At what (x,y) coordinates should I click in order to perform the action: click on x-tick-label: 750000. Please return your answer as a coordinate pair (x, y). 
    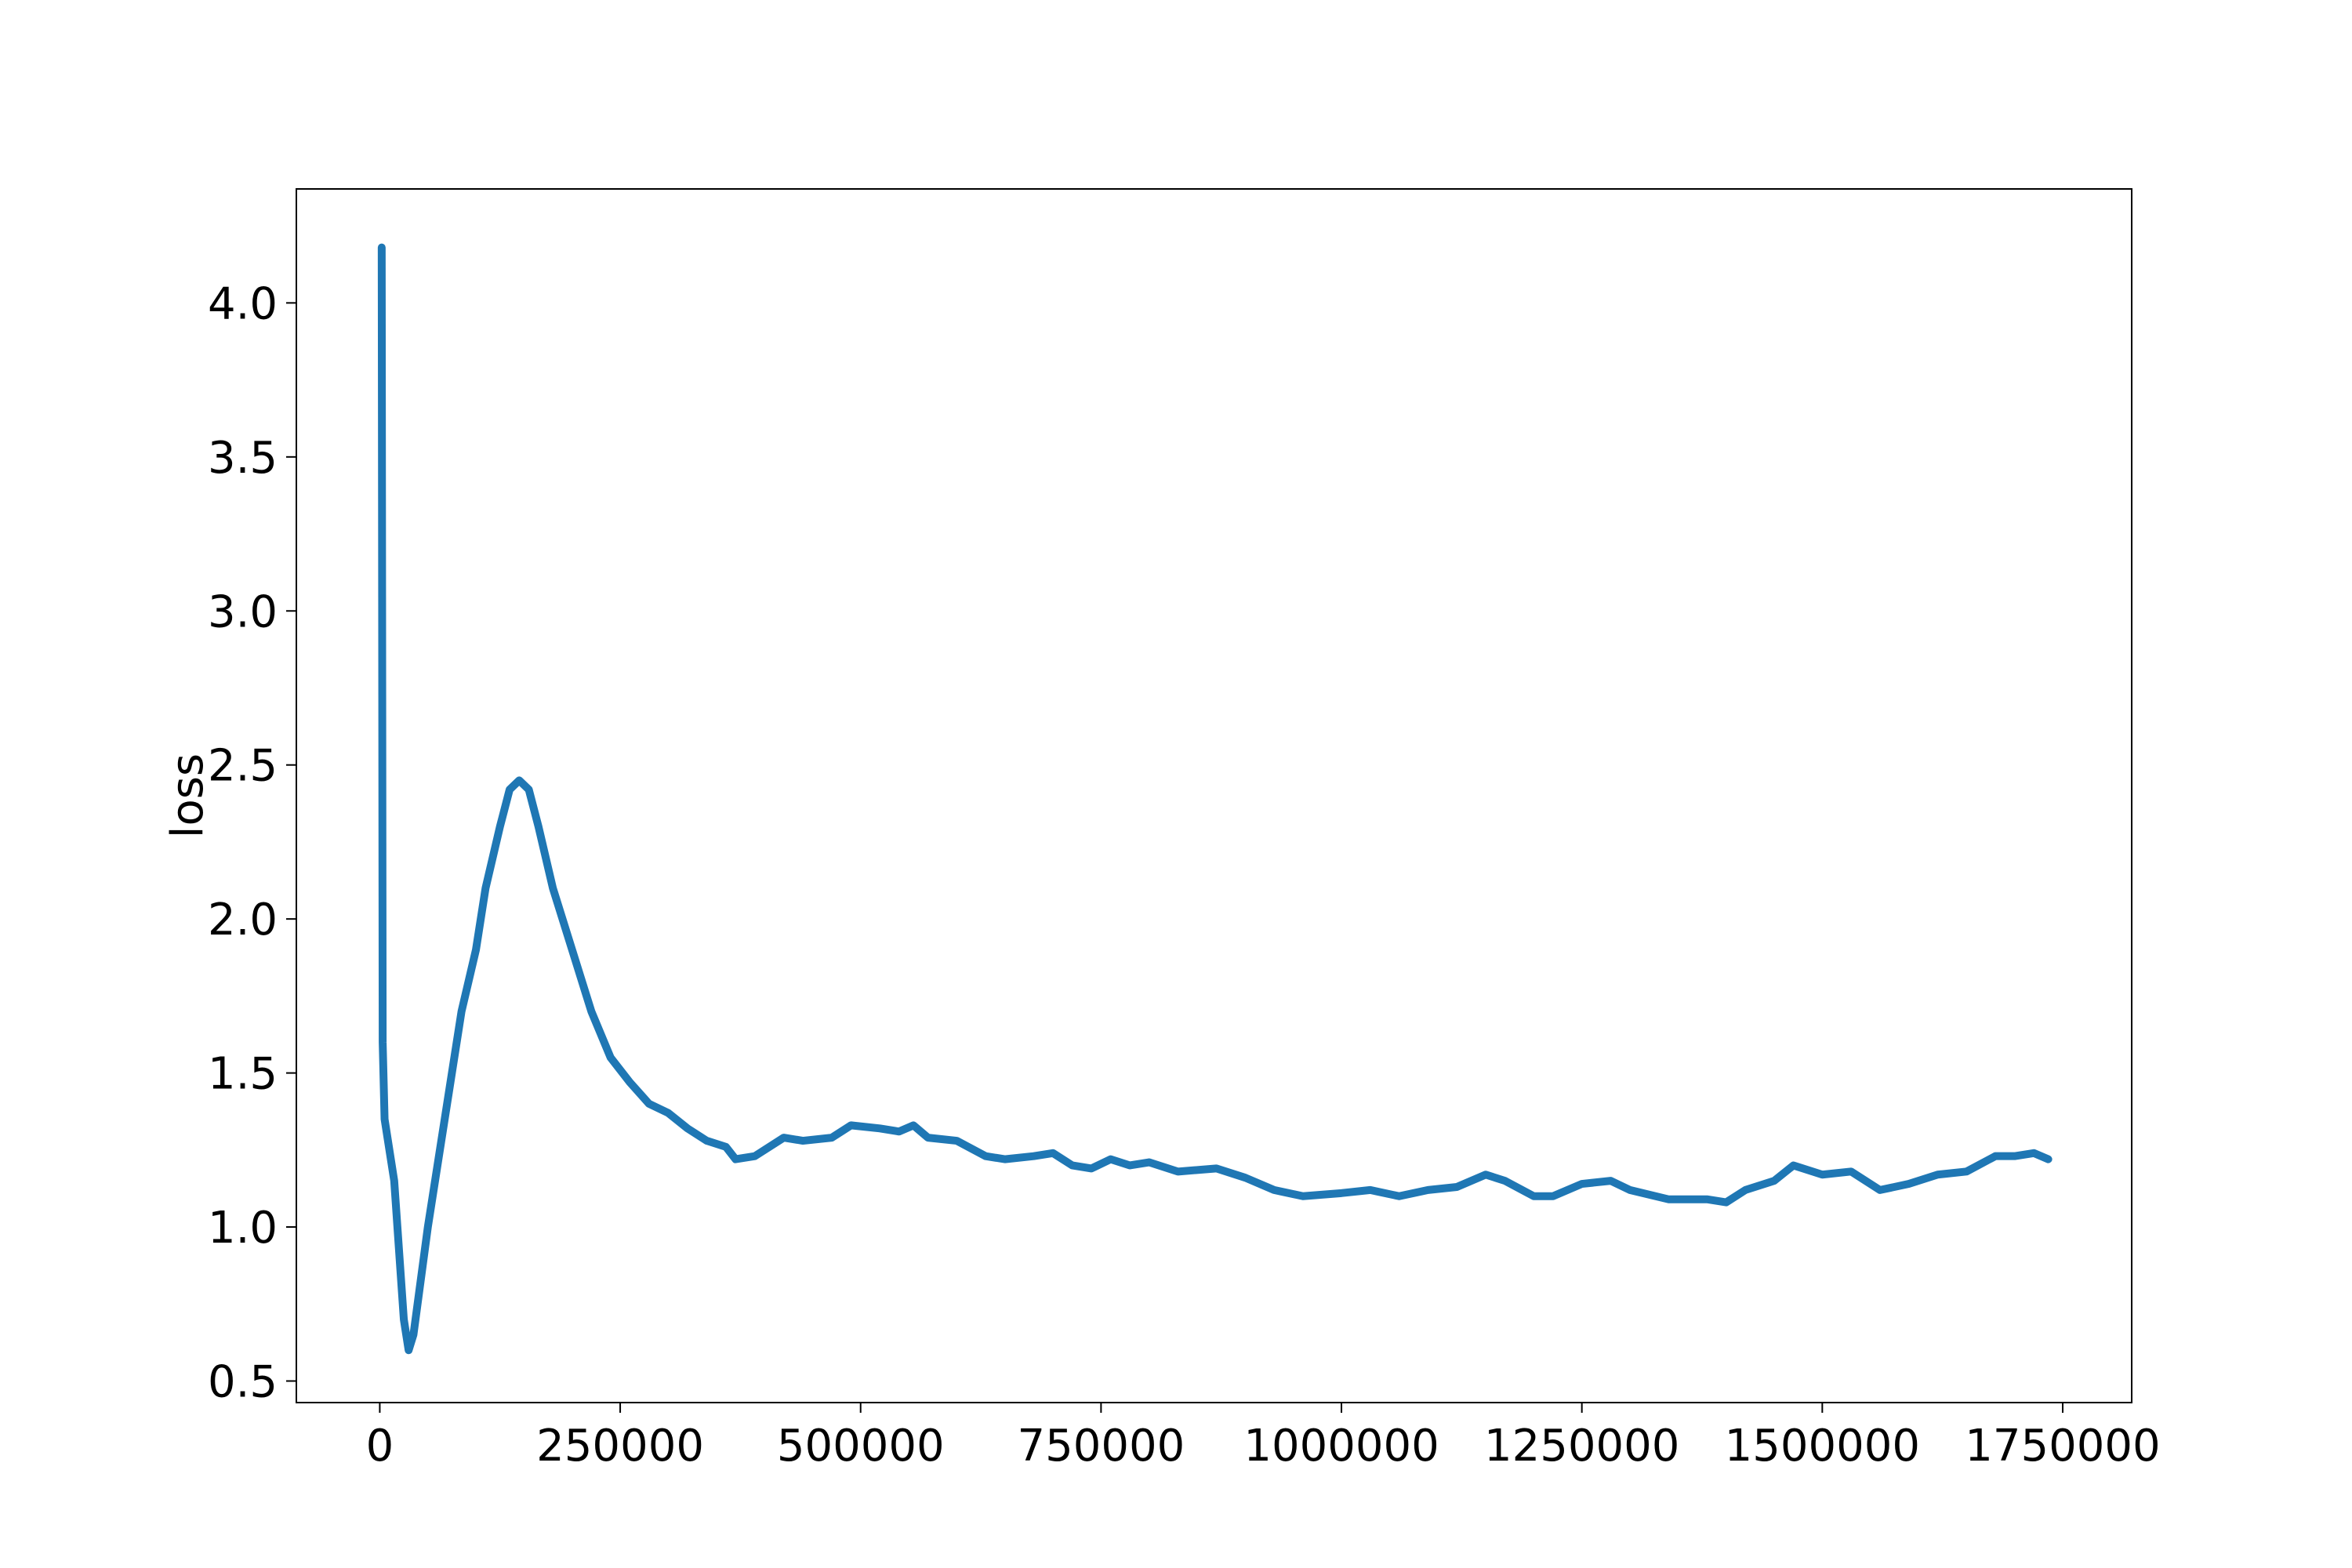
    Looking at the image, I should click on (1101, 1446).